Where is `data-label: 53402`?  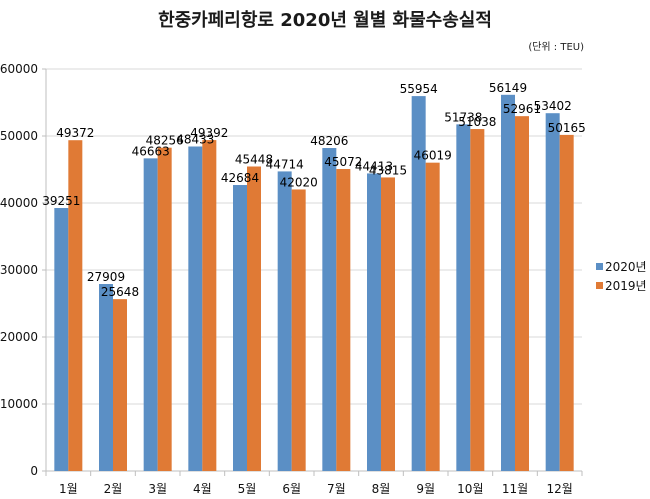
data-label: 53402 is located at coordinates (553, 106).